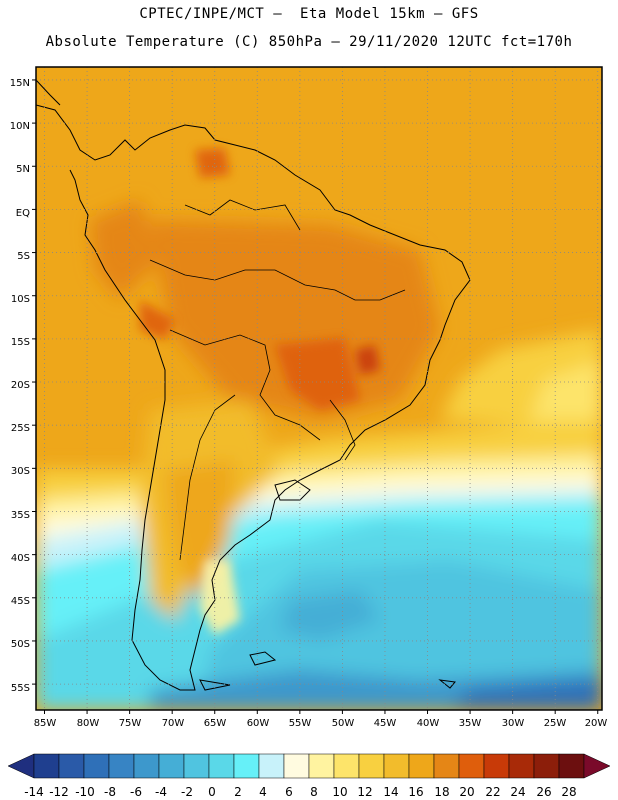 Image resolution: width=618 pixels, height=800 pixels. I want to click on lon-label-75w: 75W, so click(130, 723).